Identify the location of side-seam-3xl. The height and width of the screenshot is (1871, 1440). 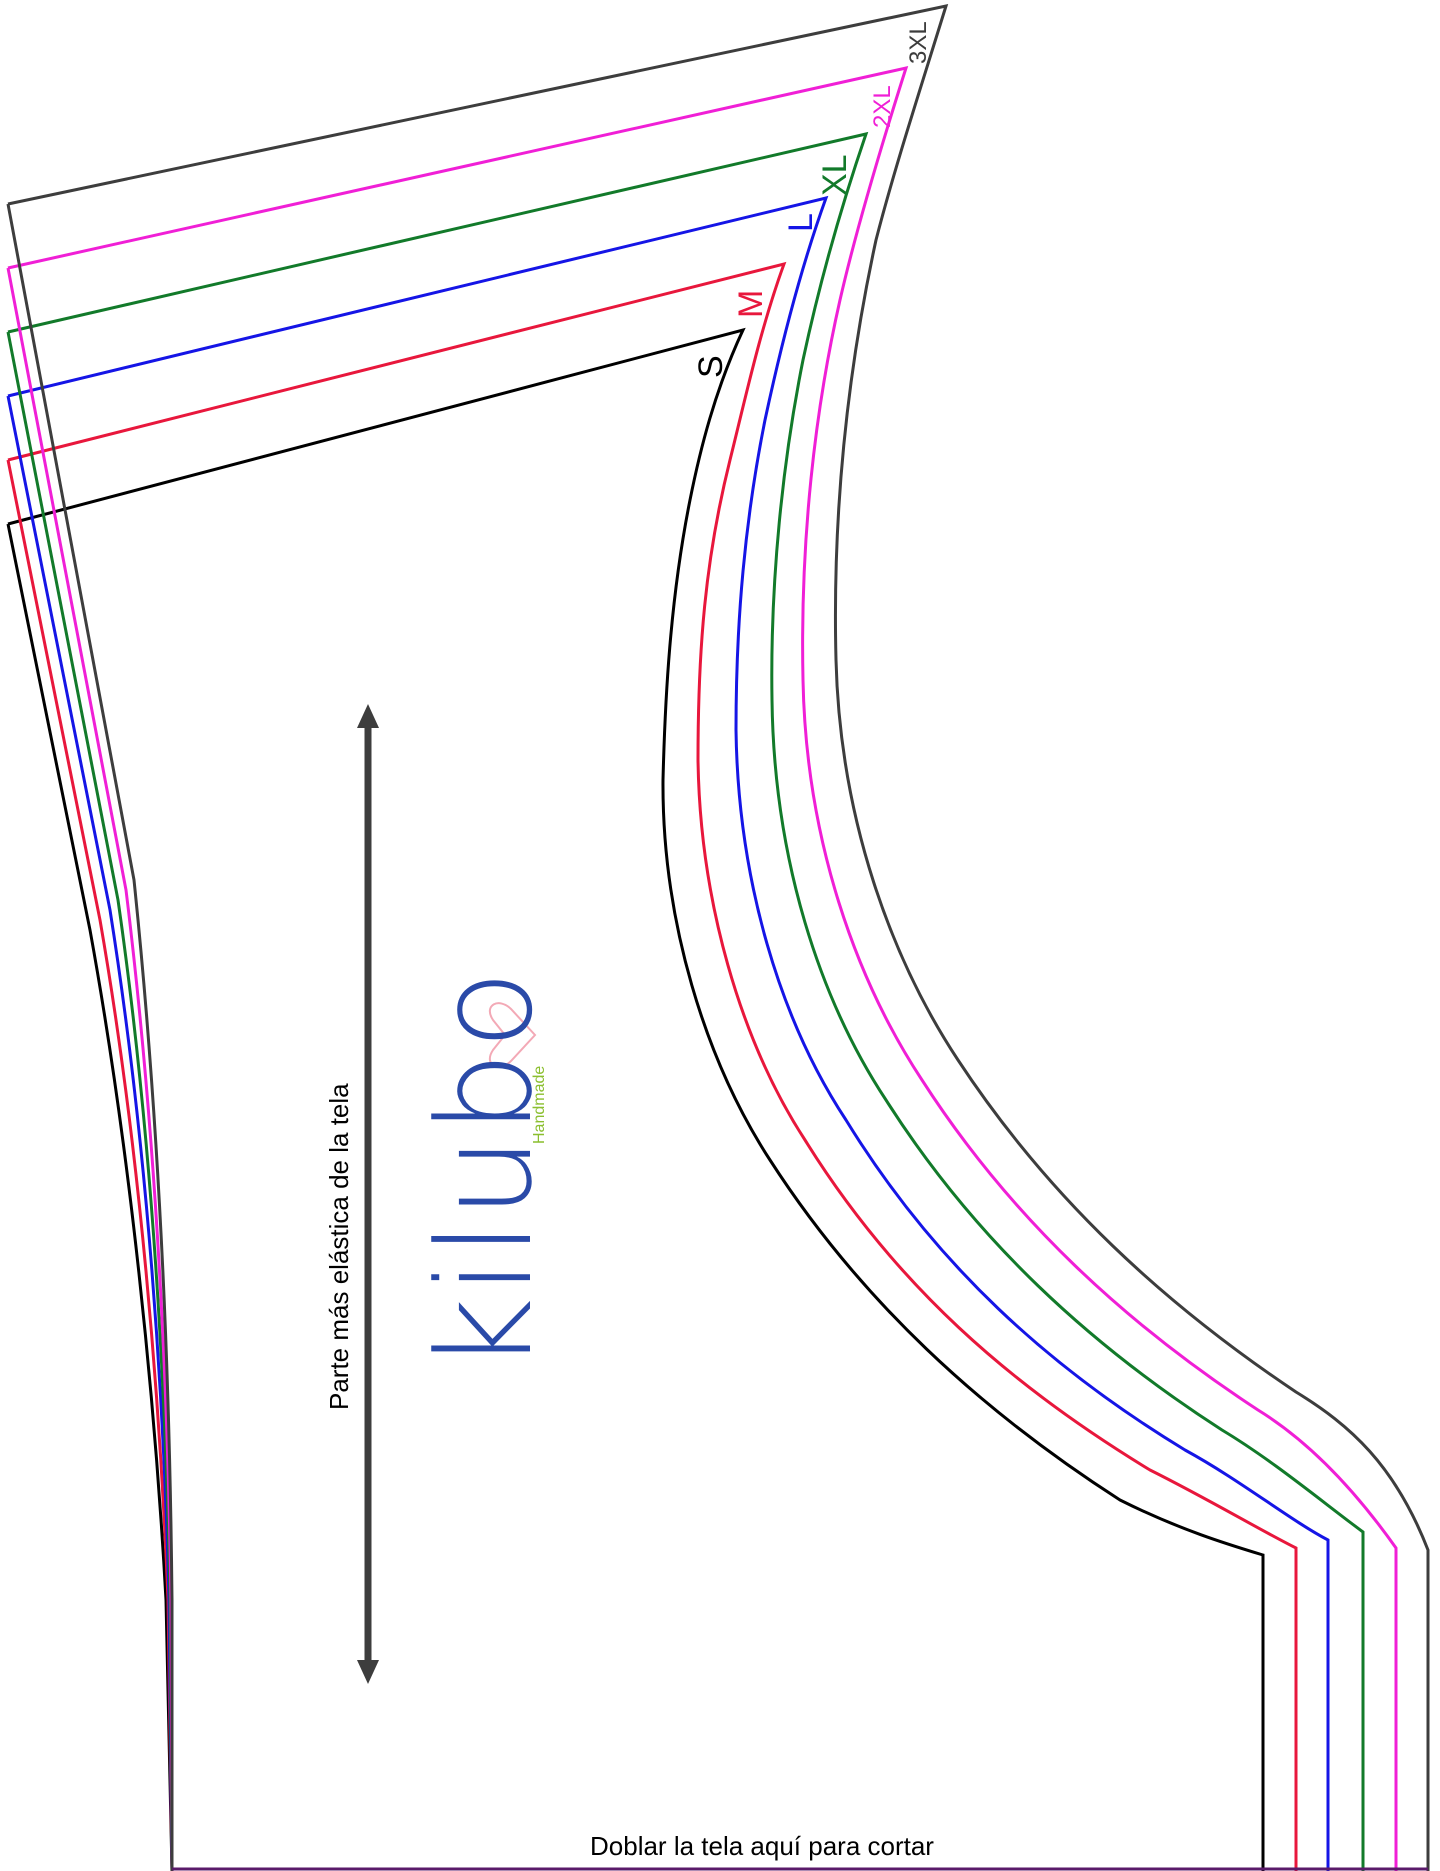
(90, 1037).